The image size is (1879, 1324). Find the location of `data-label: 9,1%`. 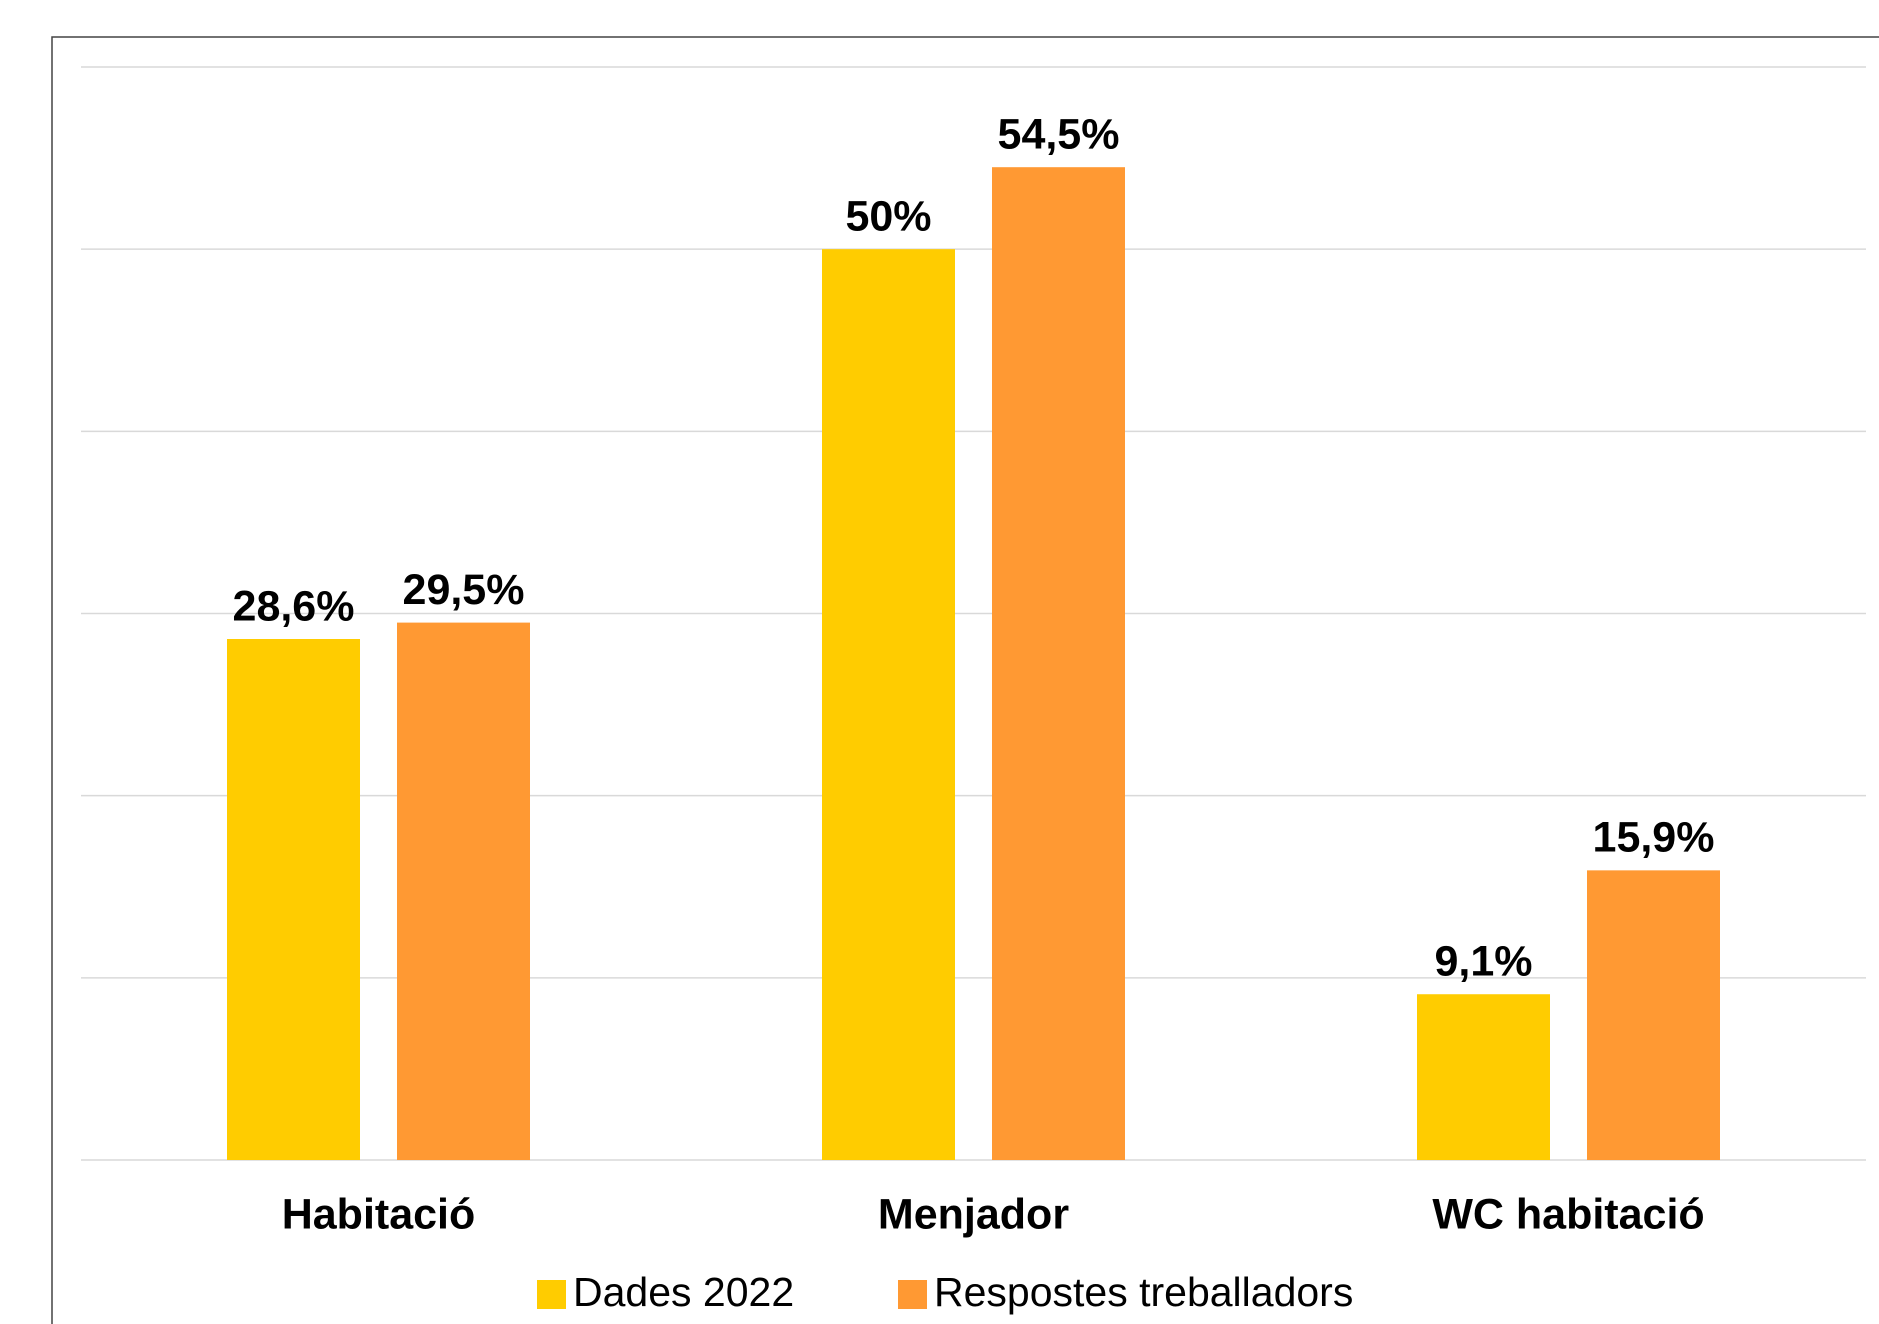

data-label: 9,1% is located at coordinates (1483, 962).